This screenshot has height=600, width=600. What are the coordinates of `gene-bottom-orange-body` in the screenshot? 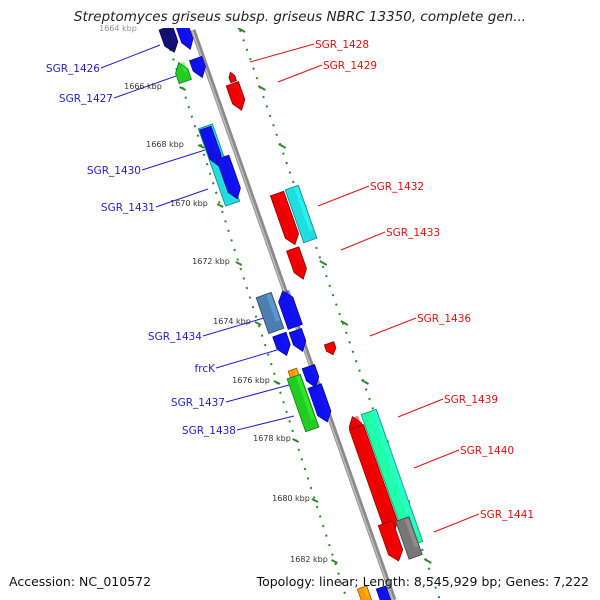 It's located at (365, 592).